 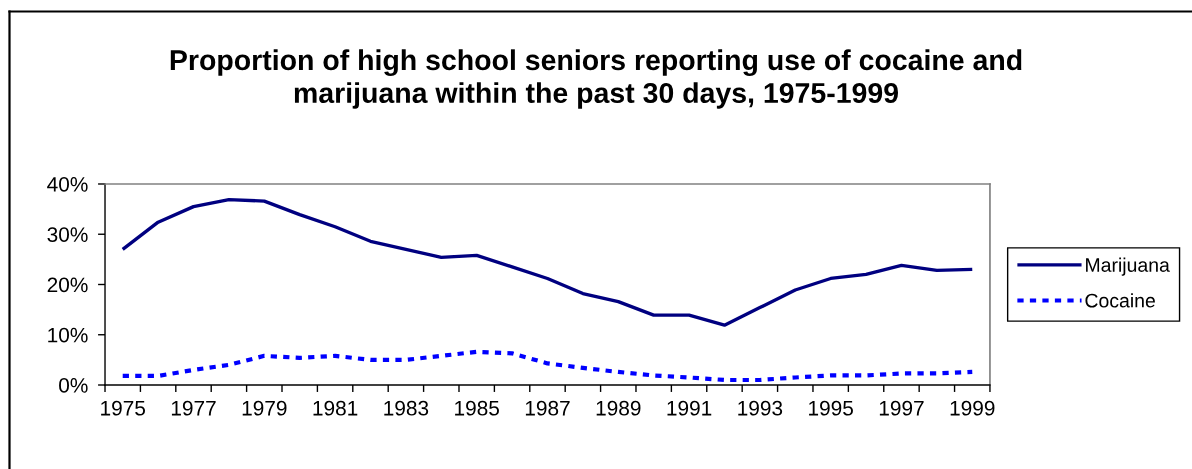 What do you see at coordinates (264, 408) in the screenshot?
I see `x-tick-label: 1979` at bounding box center [264, 408].